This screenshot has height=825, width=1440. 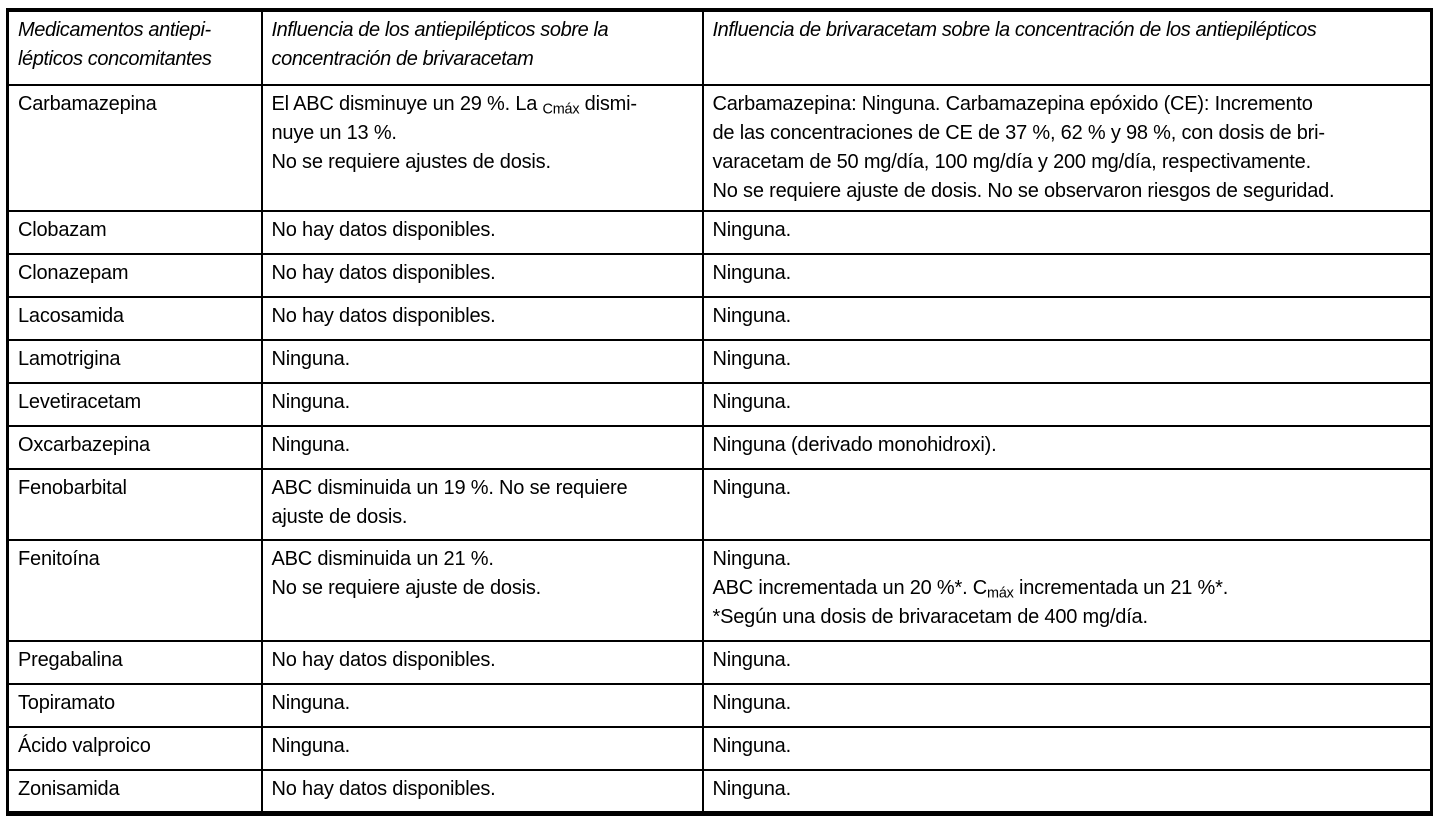 What do you see at coordinates (134, 361) in the screenshot?
I see `drug-name-cell: Lamotrigina` at bounding box center [134, 361].